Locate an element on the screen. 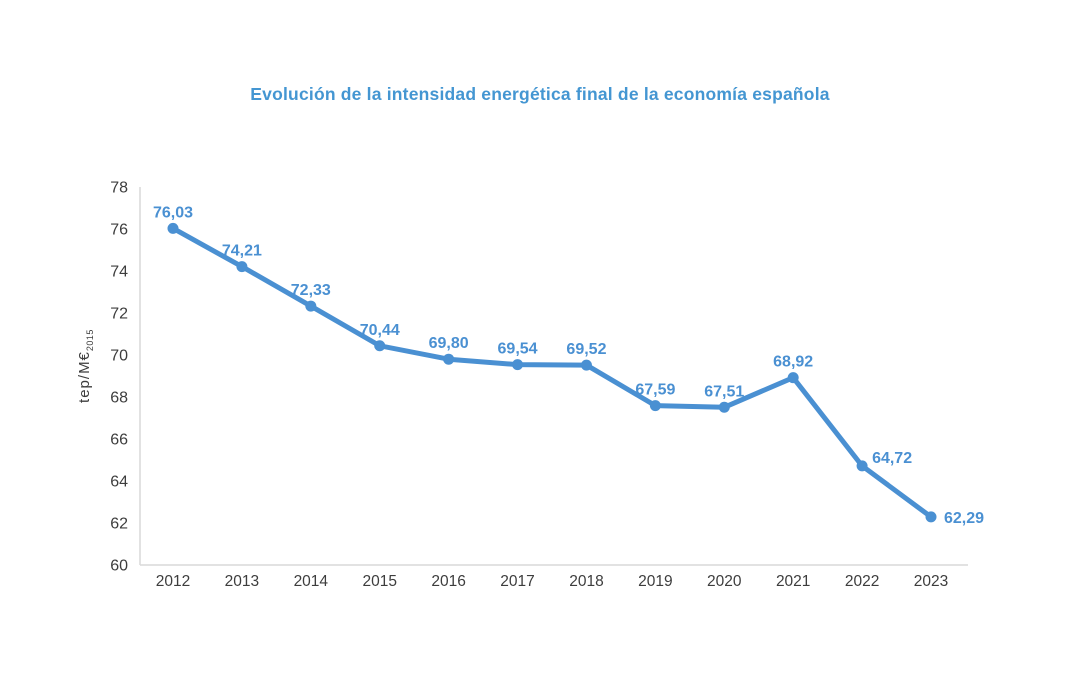 This screenshot has width=1080, height=675. y-tick-label: 68 is located at coordinates (119, 398).